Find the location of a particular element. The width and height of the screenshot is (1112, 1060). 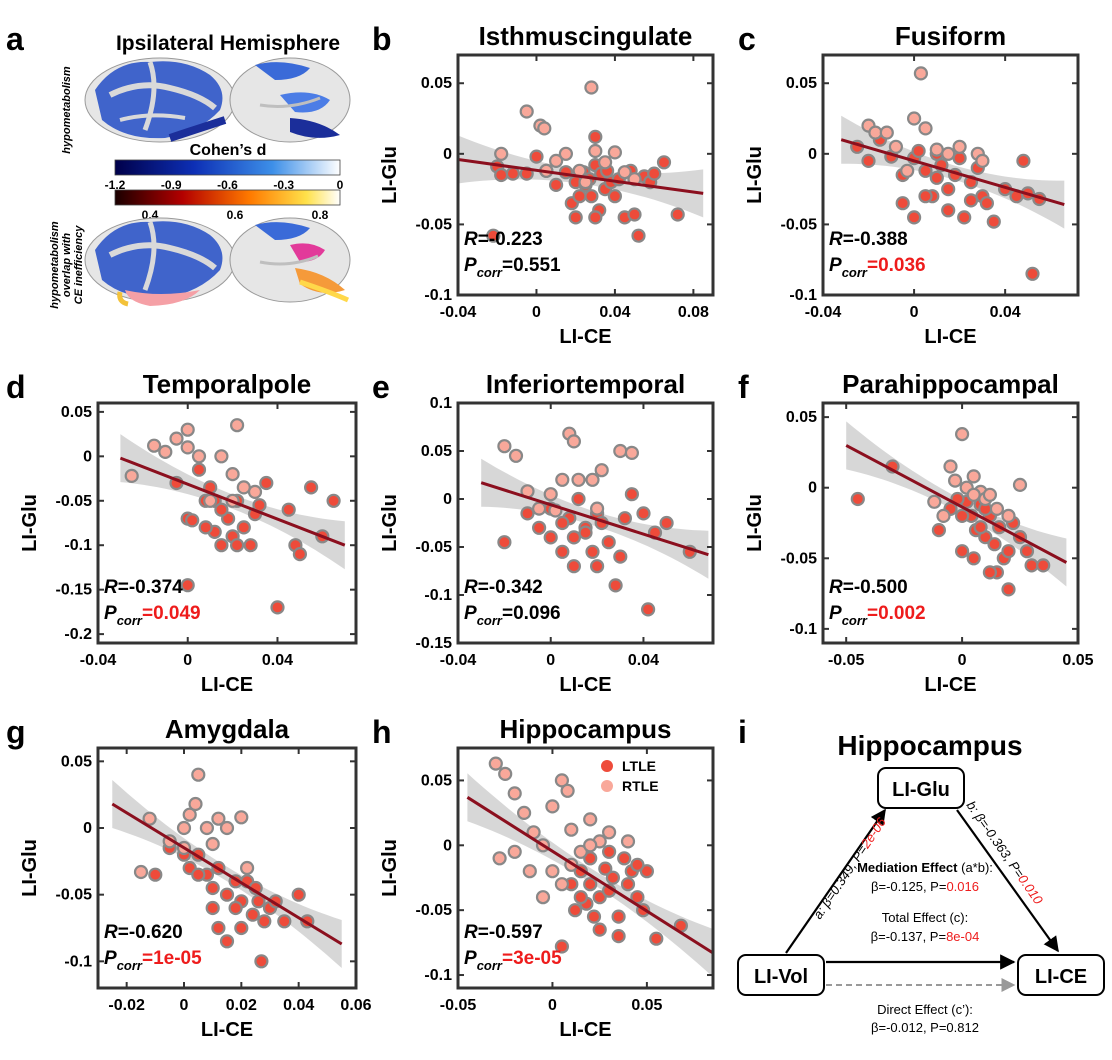

r-value-annotation: R=-0.620 is located at coordinates (143, 932).